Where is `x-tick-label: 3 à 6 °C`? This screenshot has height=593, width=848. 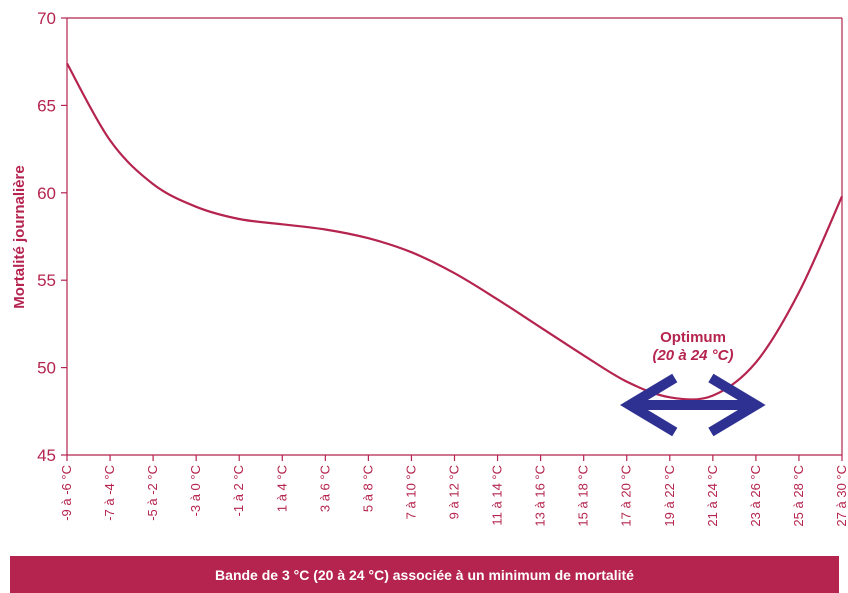
x-tick-label: 3 à 6 °C is located at coordinates (324, 488).